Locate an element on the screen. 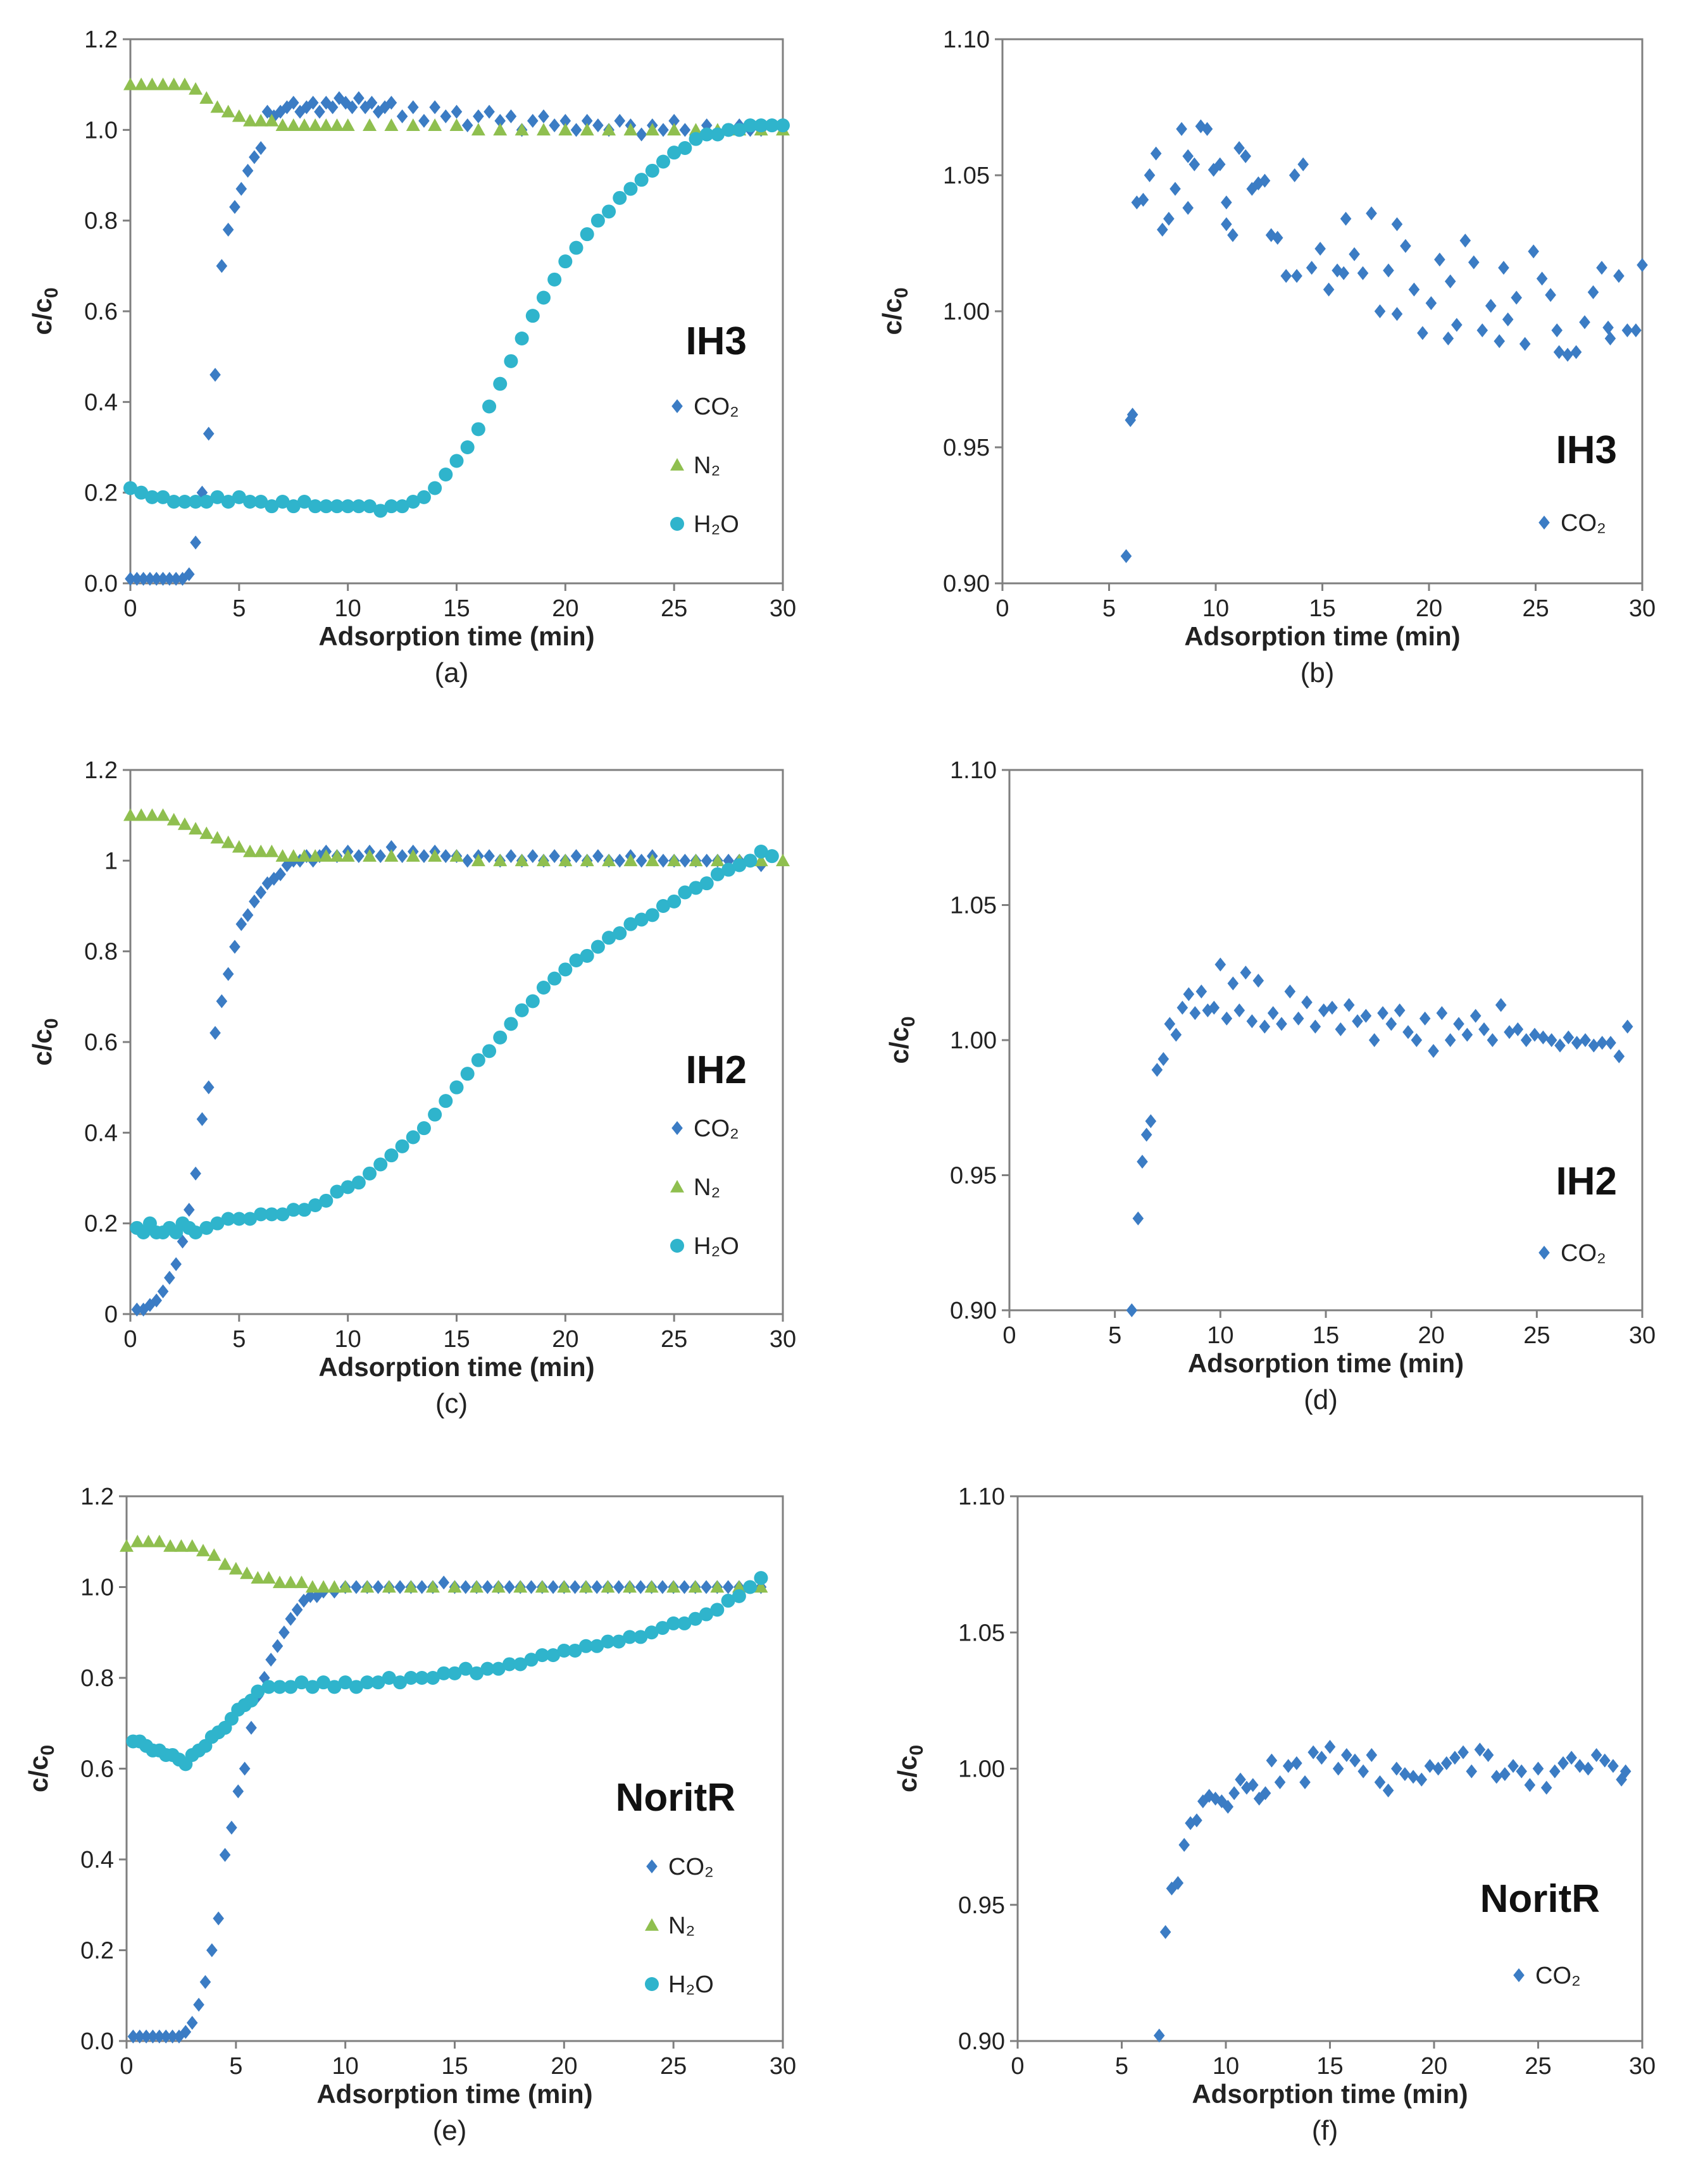  legend-label-co2: CO₂ is located at coordinates (1583, 523).